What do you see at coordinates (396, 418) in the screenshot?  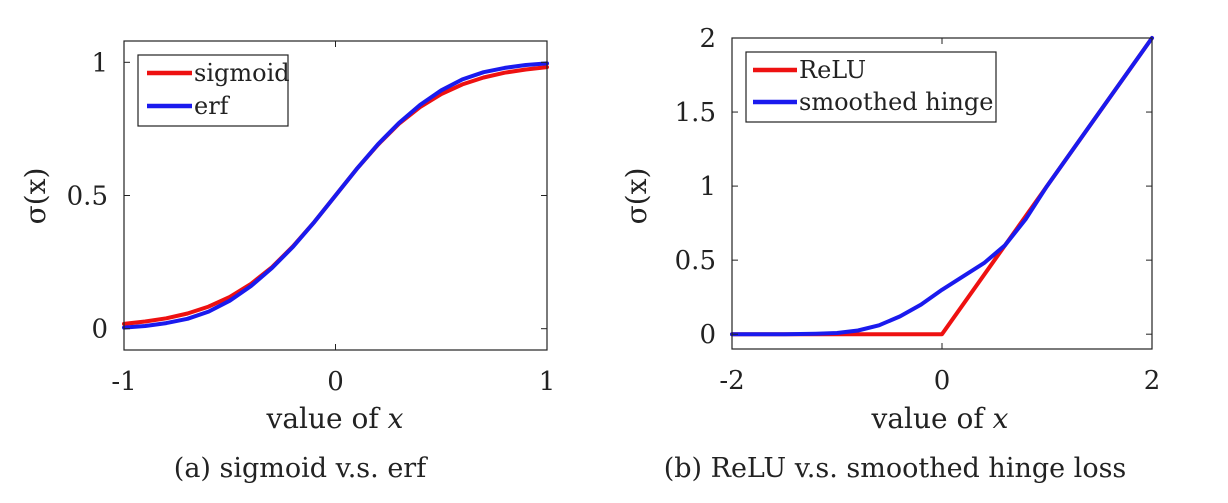 I see `chart-a-xlabel-var: x` at bounding box center [396, 418].